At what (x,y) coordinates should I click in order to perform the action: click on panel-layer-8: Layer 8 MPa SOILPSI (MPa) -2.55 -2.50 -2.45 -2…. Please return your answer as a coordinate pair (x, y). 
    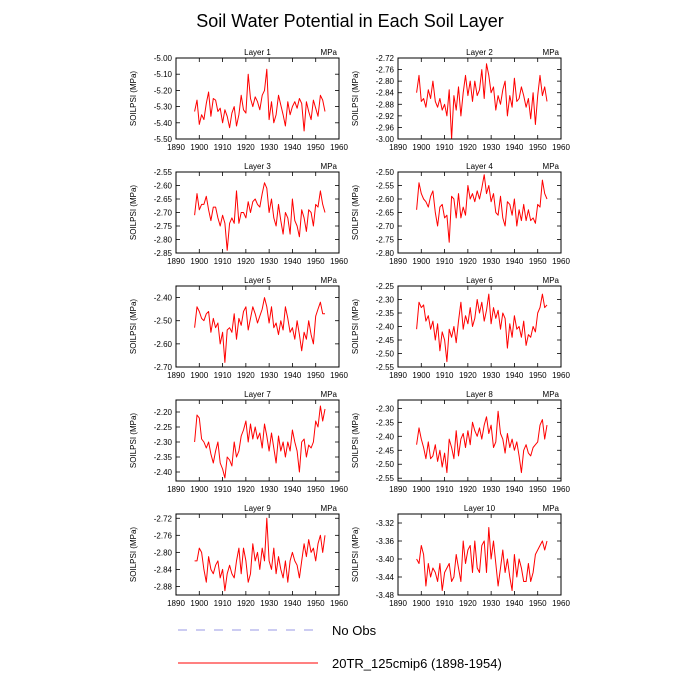
    Looking at the image, I should click on (460, 442).